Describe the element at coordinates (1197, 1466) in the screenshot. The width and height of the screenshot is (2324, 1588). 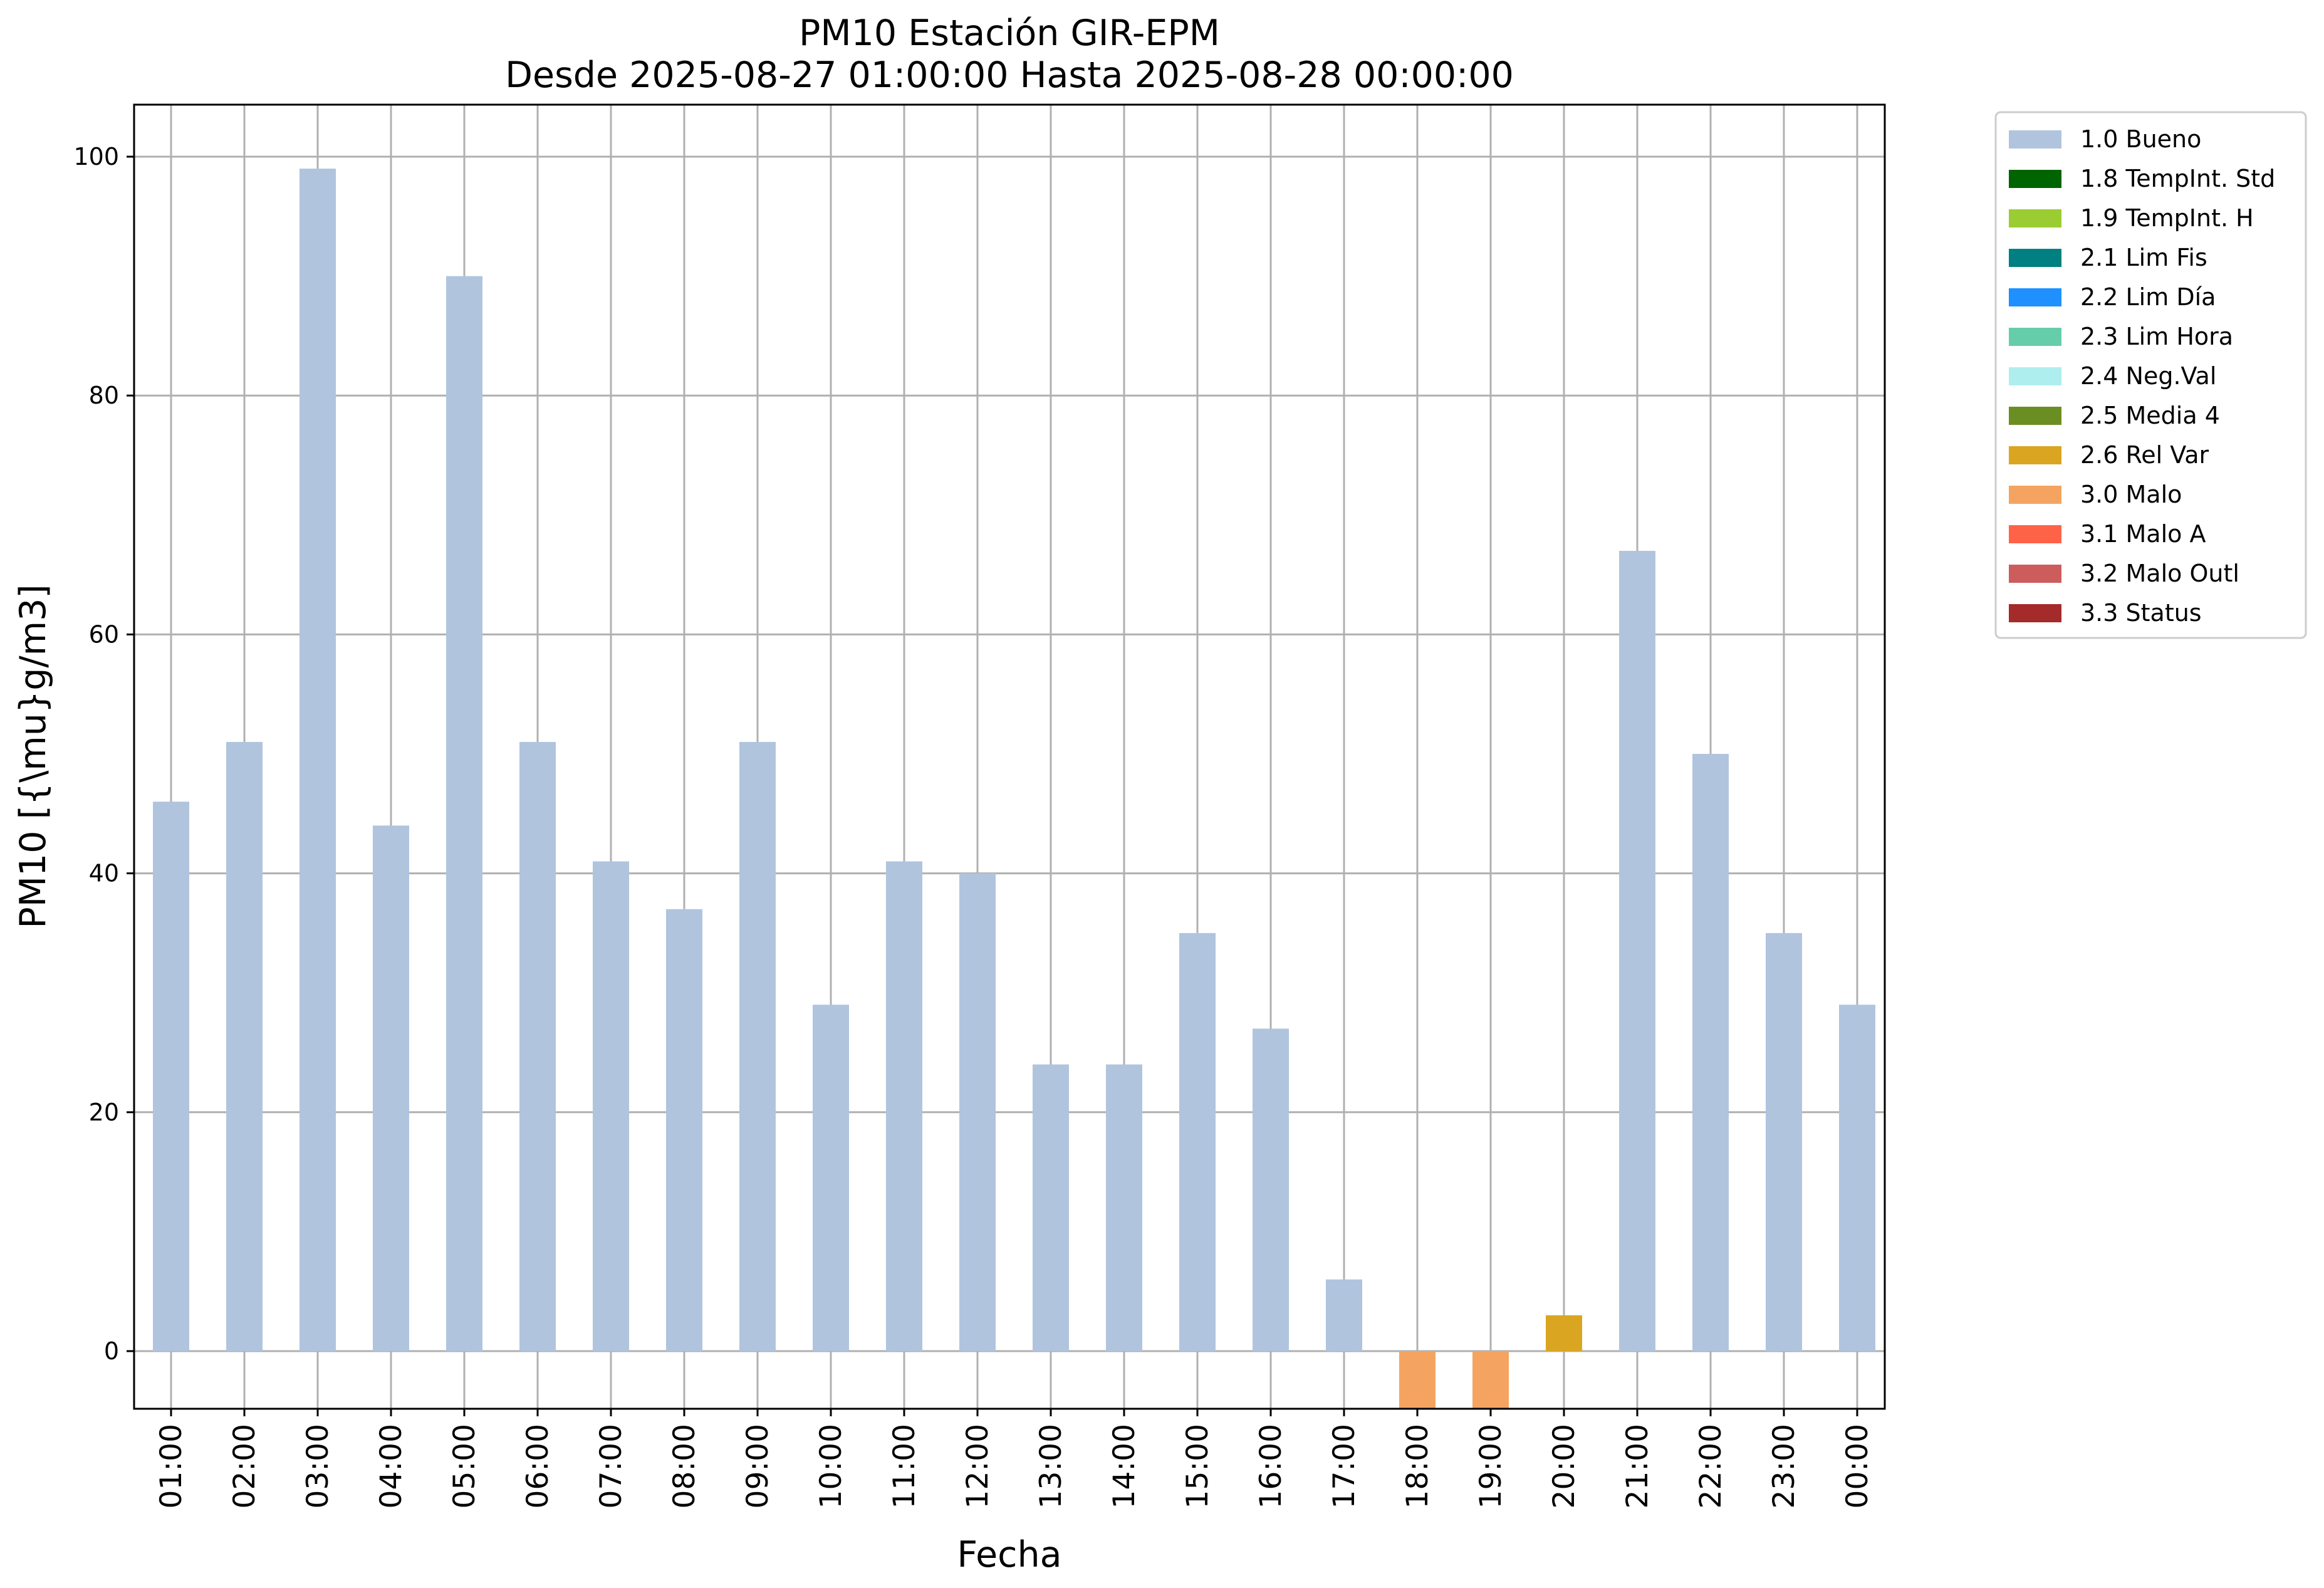
I see `x-tick-label: 15:00` at that location.